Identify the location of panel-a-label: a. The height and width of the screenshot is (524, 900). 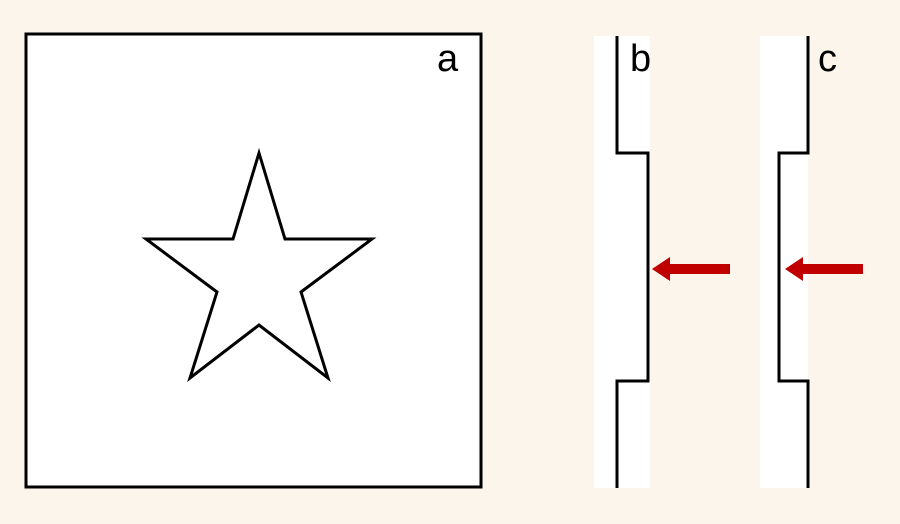
(448, 59).